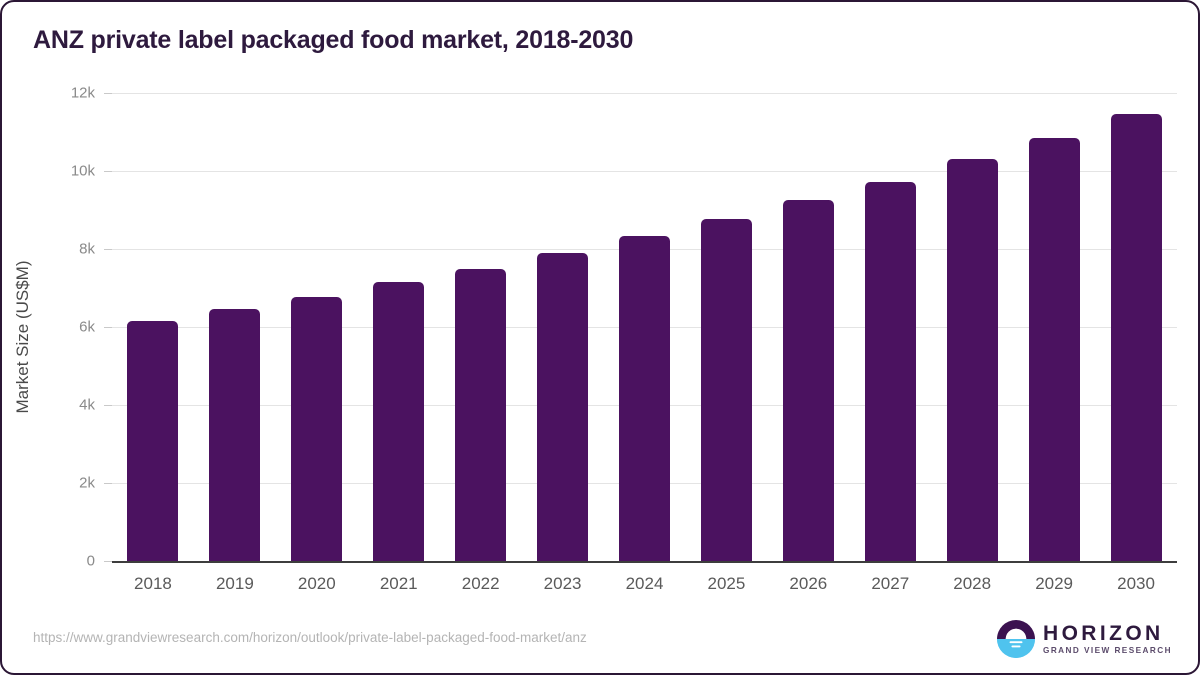 This screenshot has height=675, width=1200. Describe the element at coordinates (87, 249) in the screenshot. I see `y-axis-tick-label: 8k` at that location.